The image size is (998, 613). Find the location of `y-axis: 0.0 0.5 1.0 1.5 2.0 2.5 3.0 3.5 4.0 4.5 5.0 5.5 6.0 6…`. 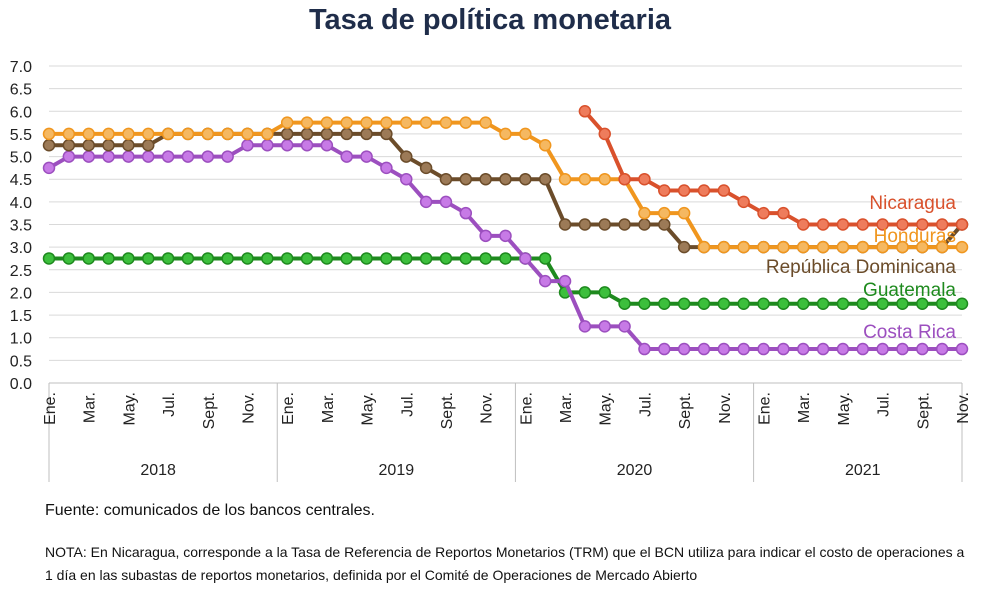

y-axis: 0.0 0.5 1.0 1.5 2.0 2.5 3.0 3.5 4.0 4.5 5.0 5.5 6.0 6… is located at coordinates (21, 226).